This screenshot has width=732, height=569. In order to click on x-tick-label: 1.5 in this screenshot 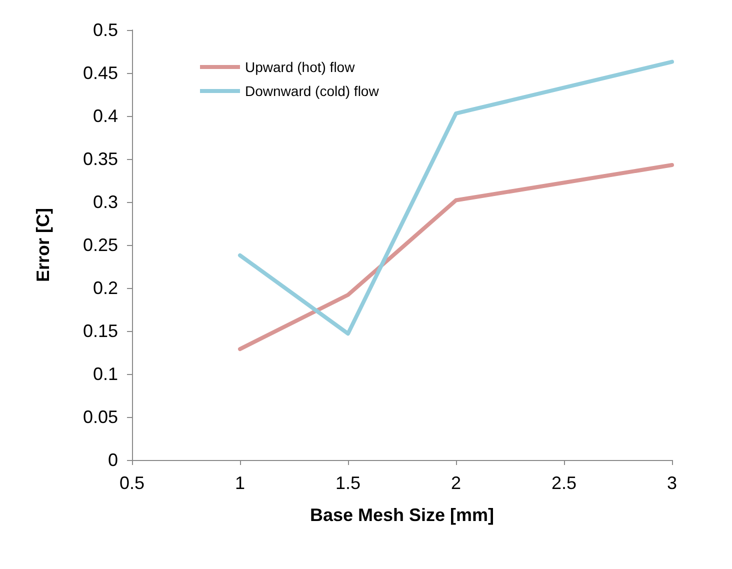, I will do `click(348, 483)`.